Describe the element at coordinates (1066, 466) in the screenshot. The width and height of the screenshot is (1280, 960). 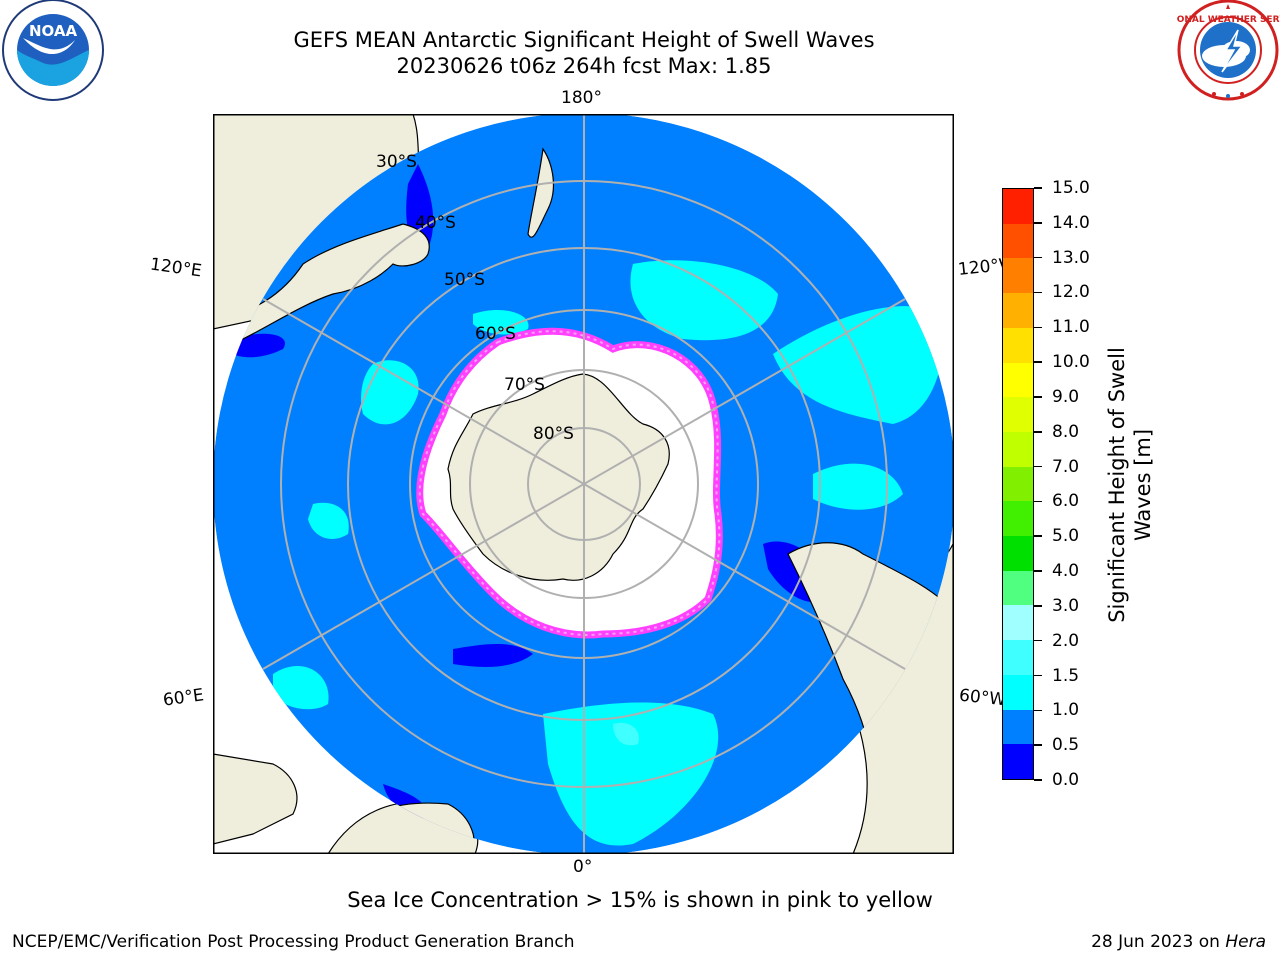
I see `colorbar-tick-label: 7.0` at that location.